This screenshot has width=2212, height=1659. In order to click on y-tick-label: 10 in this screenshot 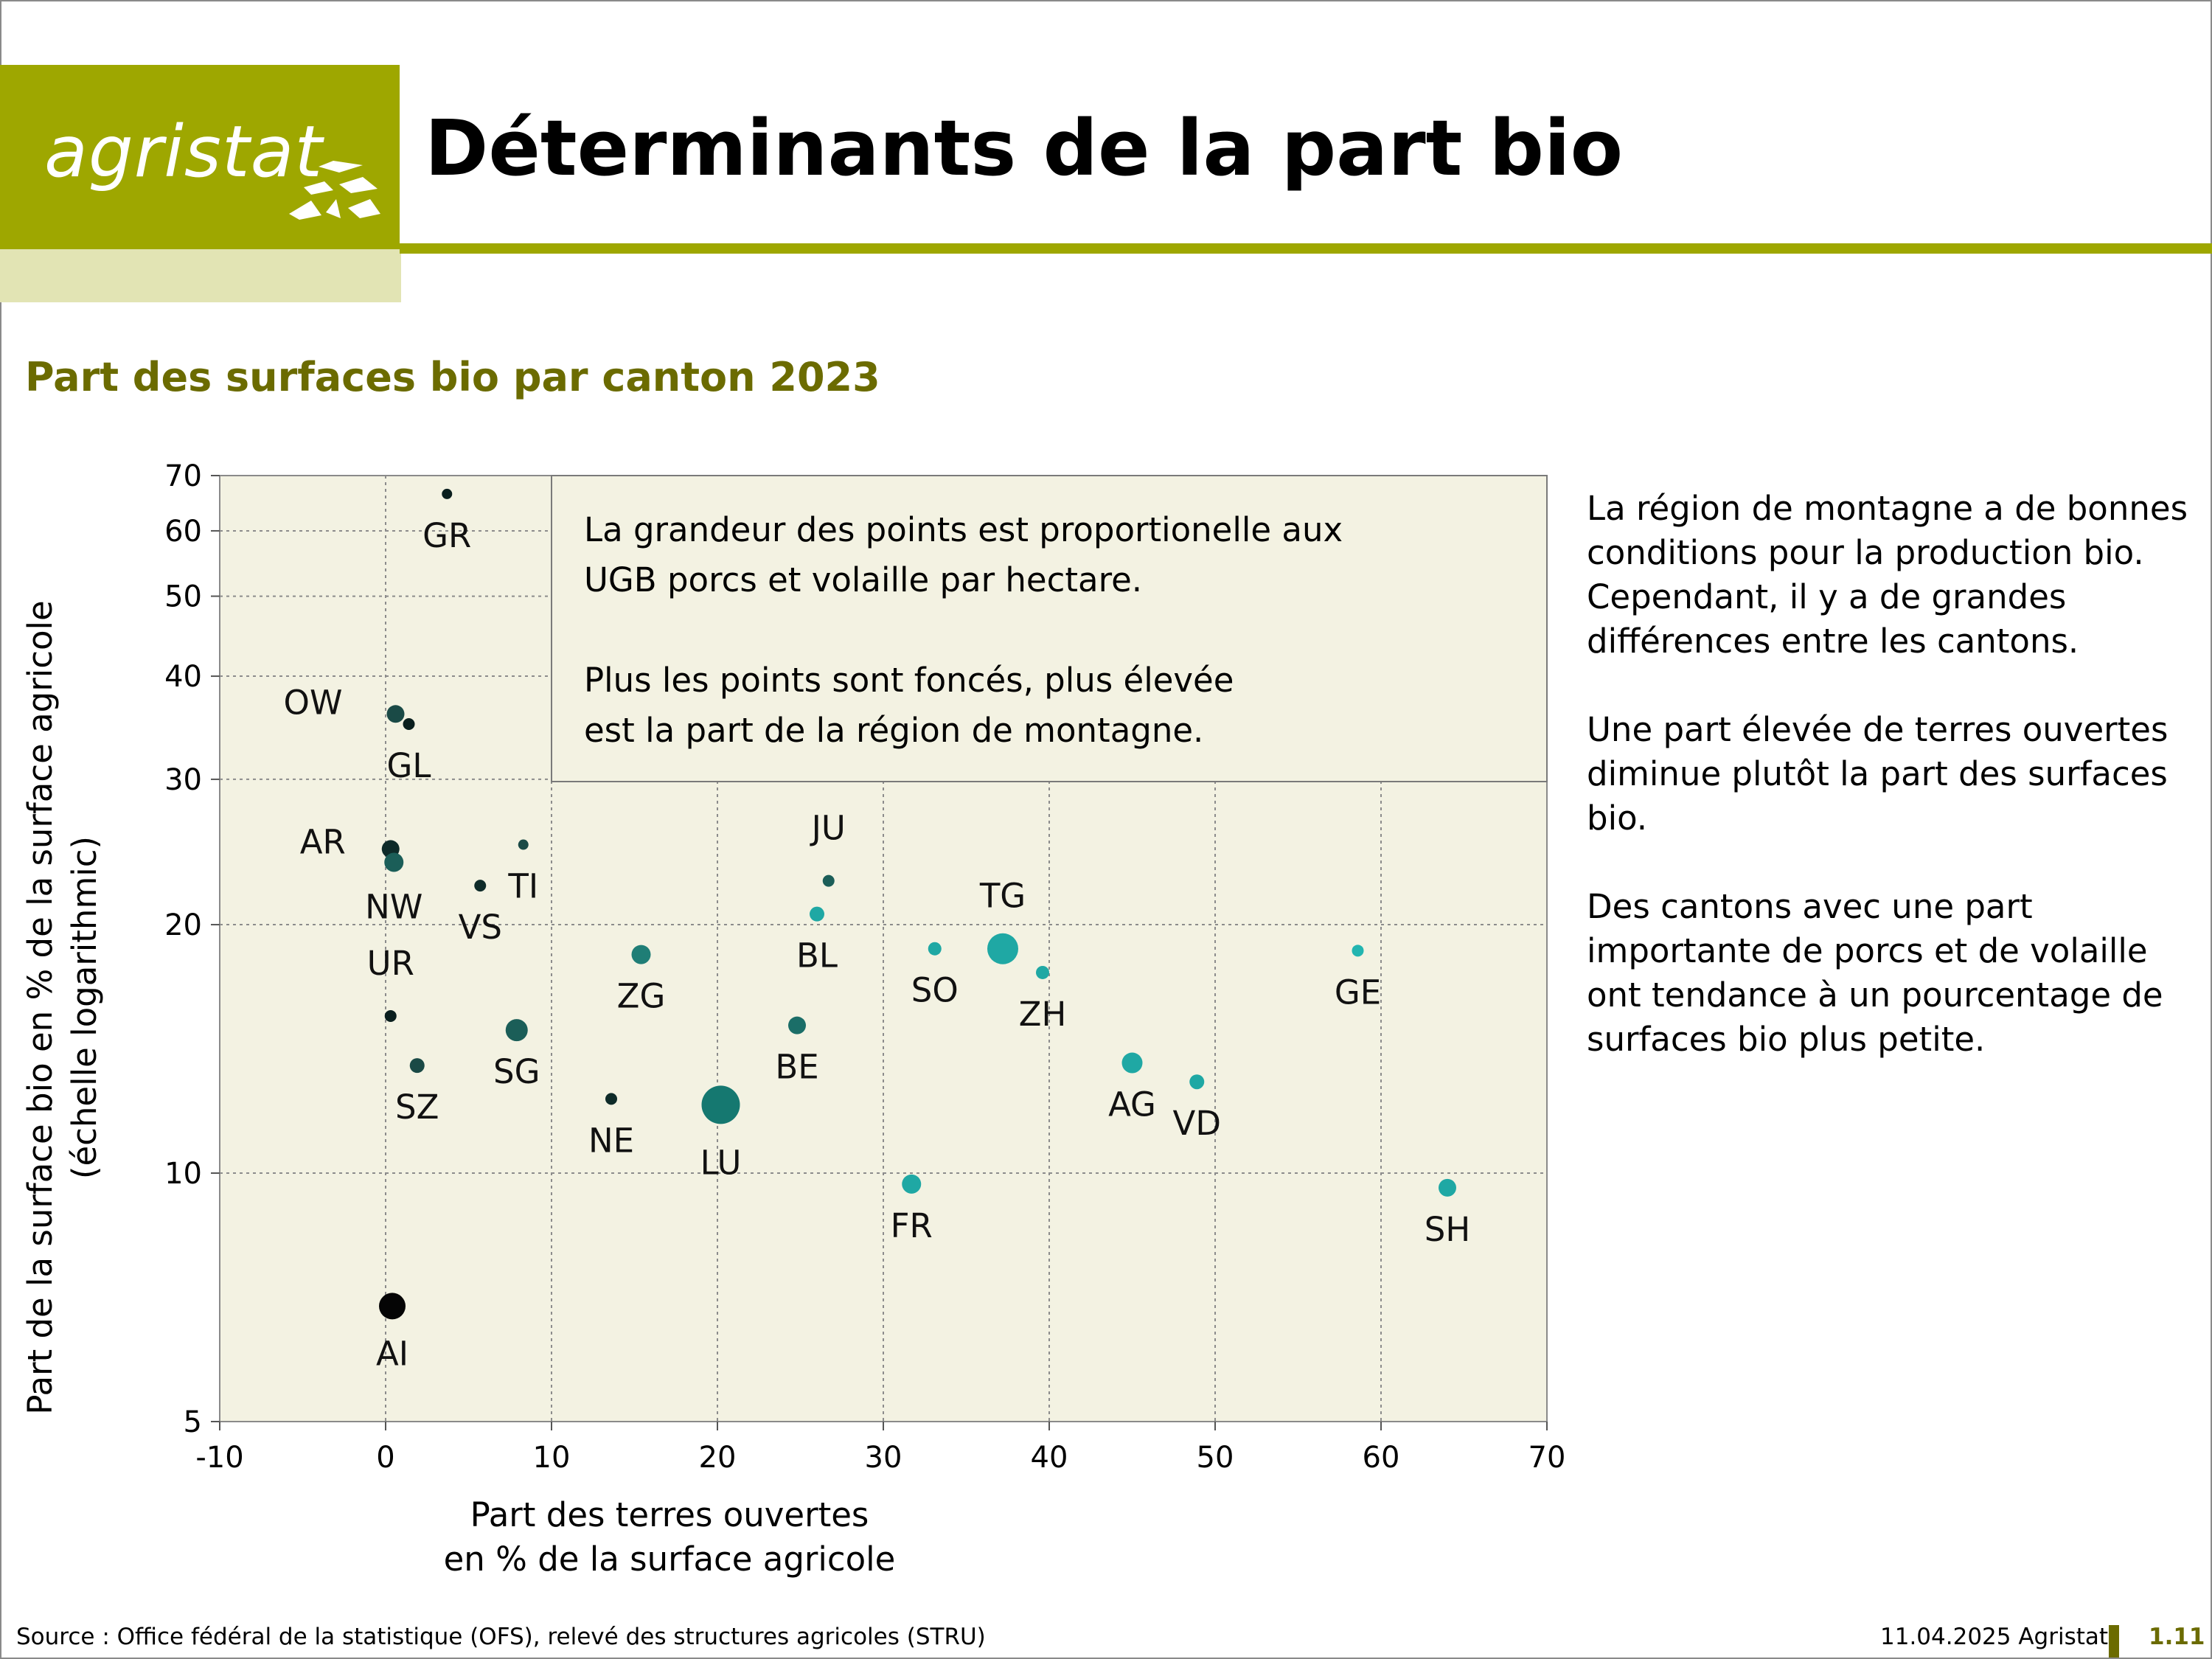, I will do `click(183, 1174)`.